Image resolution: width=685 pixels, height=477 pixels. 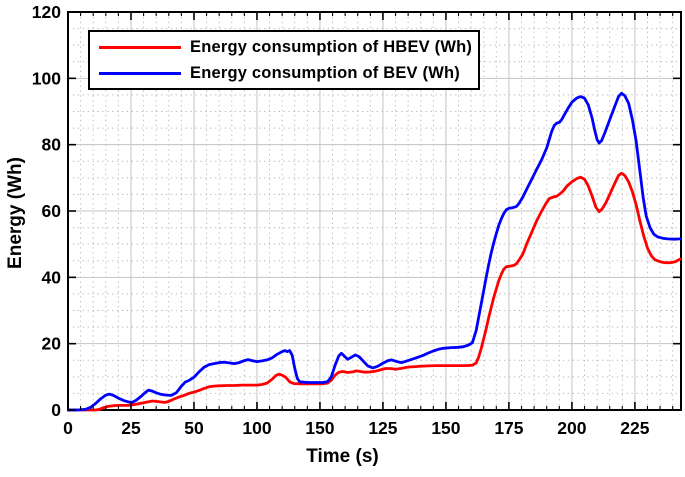 What do you see at coordinates (46, 12) in the screenshot?
I see `y-tick-label: 120` at bounding box center [46, 12].